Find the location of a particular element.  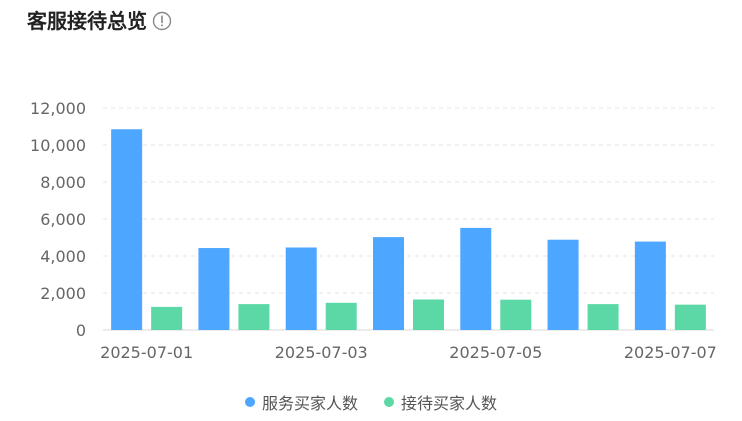

y-tick-label: 12,000 is located at coordinates (58, 108).